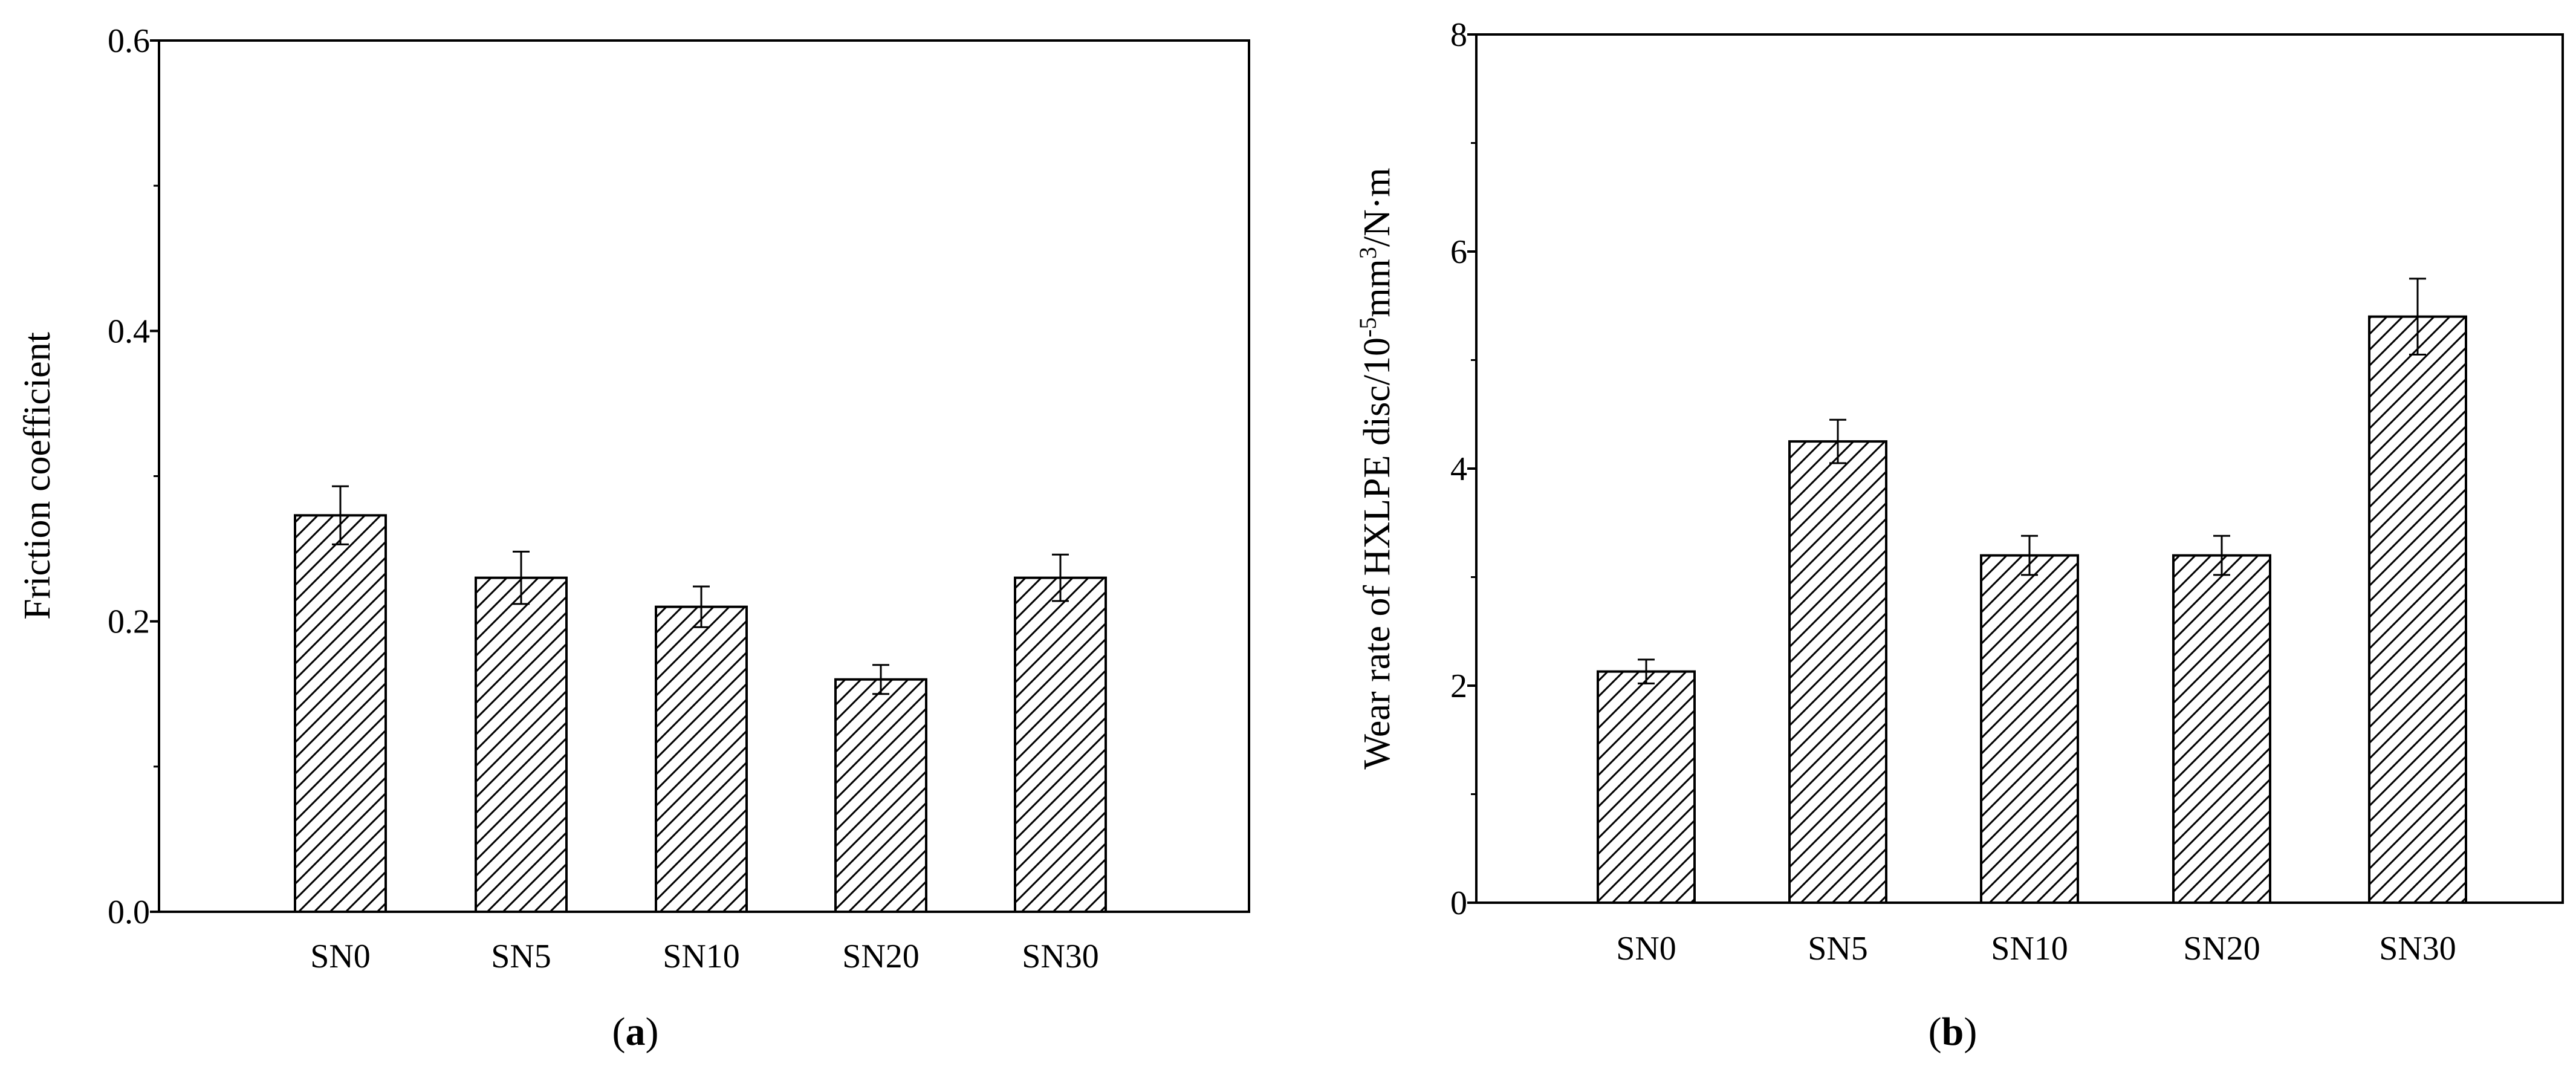  What do you see at coordinates (129, 912) in the screenshot?
I see `y-tick-label: 0.0` at bounding box center [129, 912].